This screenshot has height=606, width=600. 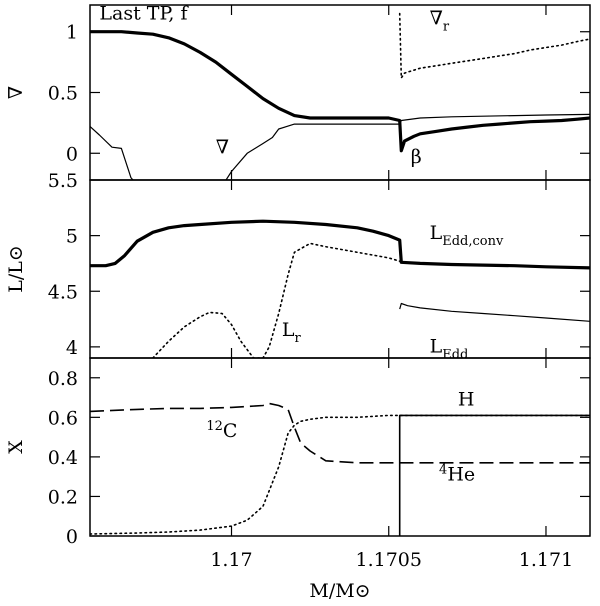 What do you see at coordinates (494, 312) in the screenshot?
I see `series-line-middle-thin` at bounding box center [494, 312].